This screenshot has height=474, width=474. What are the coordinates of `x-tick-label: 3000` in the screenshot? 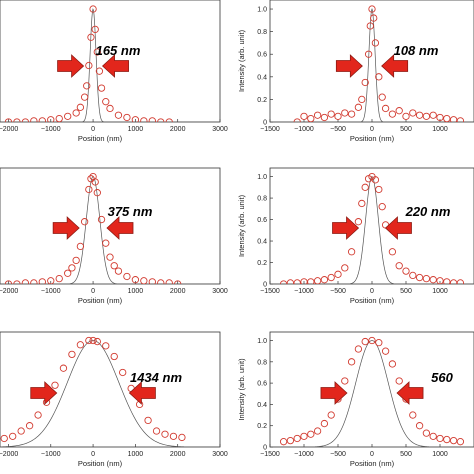 It's located at (220, 454).